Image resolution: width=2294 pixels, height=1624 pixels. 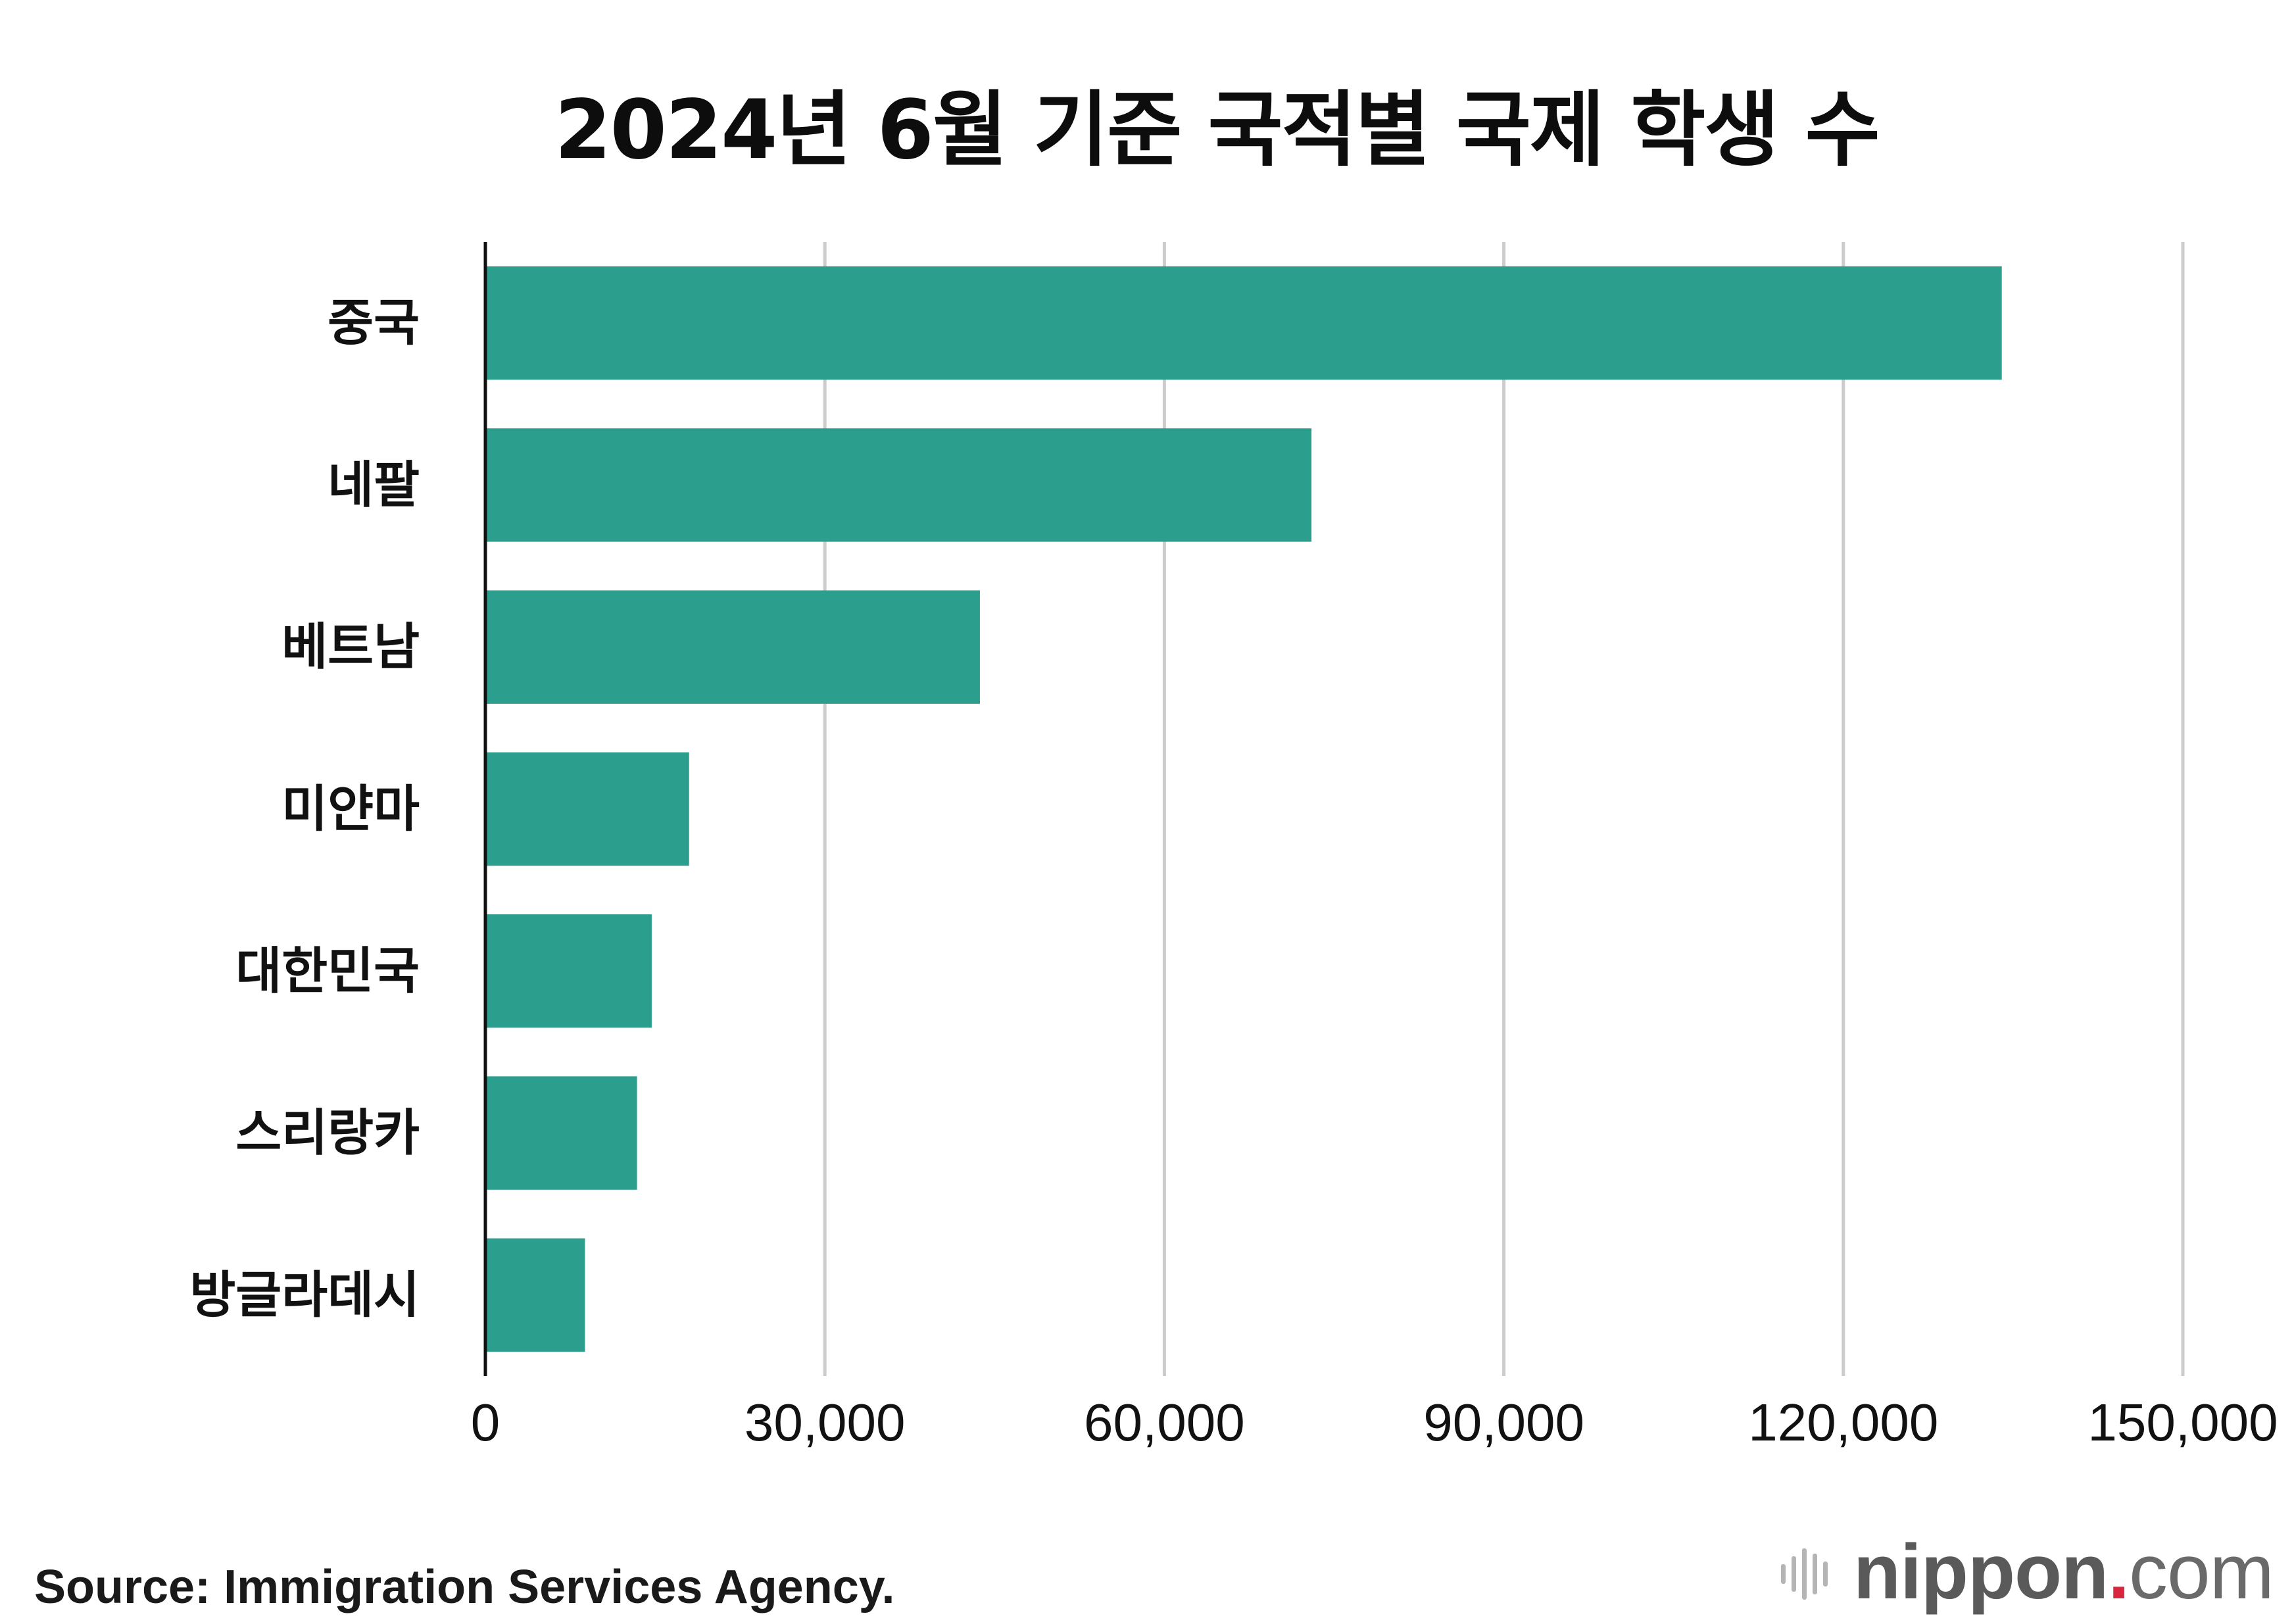 What do you see at coordinates (327, 970) in the screenshot?
I see `category-label: 대한민국` at bounding box center [327, 970].